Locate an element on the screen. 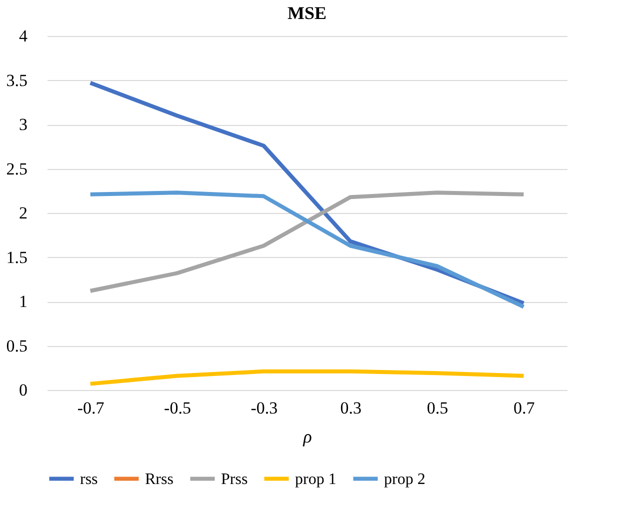 This screenshot has width=643, height=522. y-tick-label: 2 is located at coordinates (23, 213).